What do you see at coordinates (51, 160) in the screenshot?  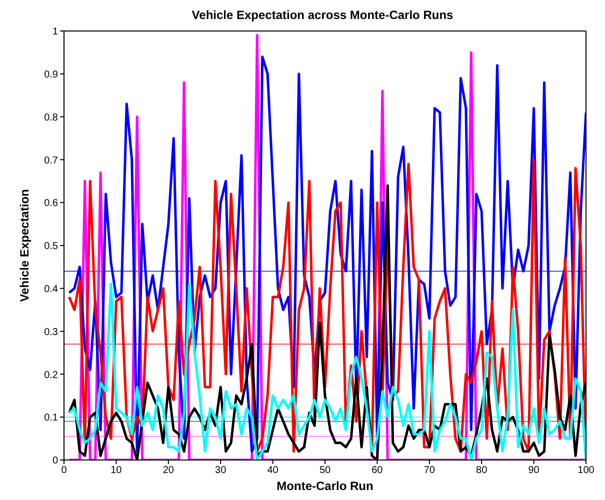 I see `y-tick-label: 0.7` at bounding box center [51, 160].